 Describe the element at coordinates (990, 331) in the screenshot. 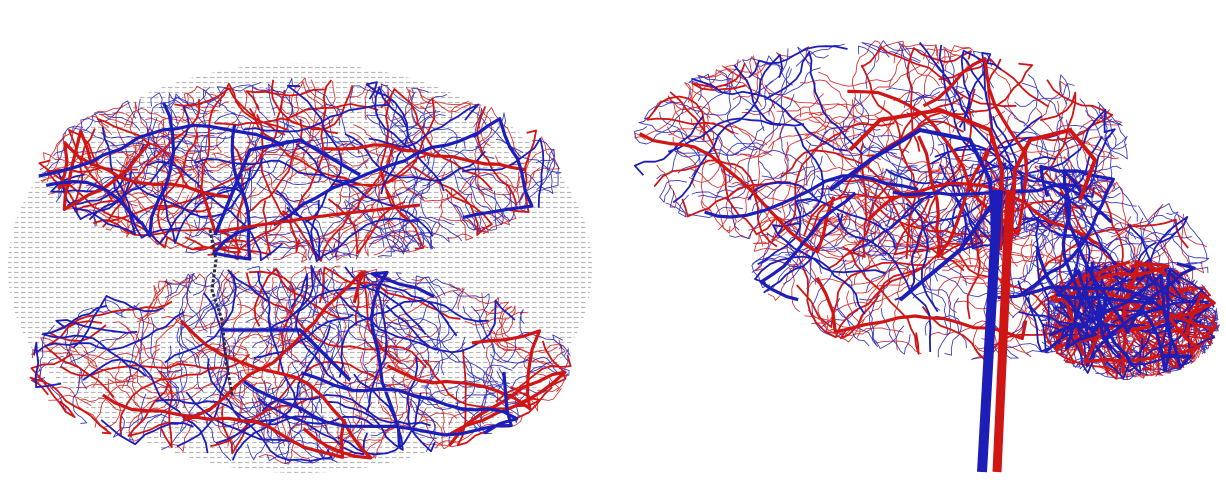

I see `trunk-vein` at that location.